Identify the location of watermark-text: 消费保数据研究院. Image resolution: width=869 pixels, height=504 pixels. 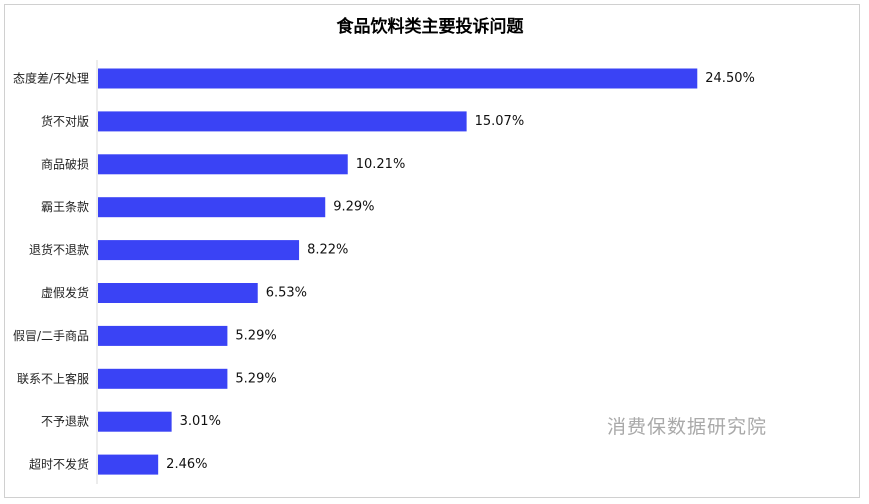
(687, 427).